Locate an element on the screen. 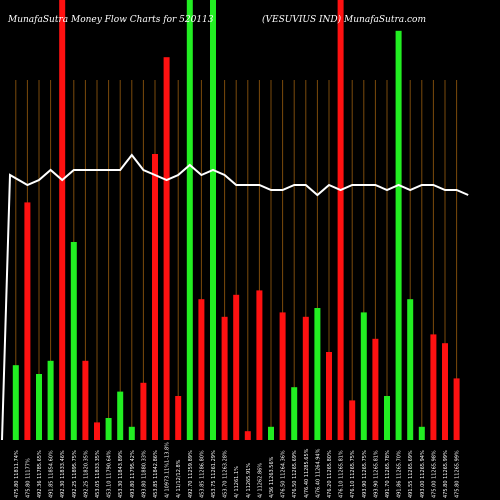  x-tick-label: 492.25 11895.75% is located at coordinates (75, 474).